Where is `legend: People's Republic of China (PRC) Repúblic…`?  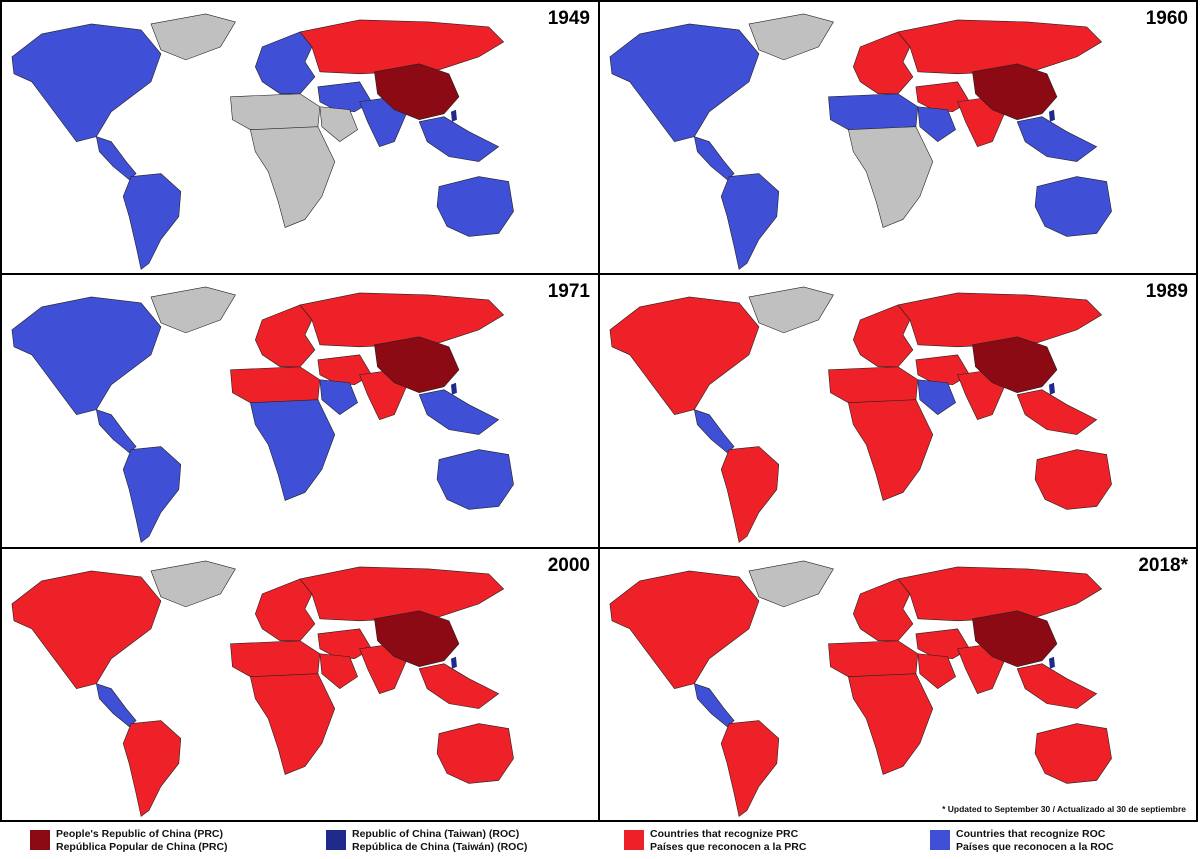
legend: People's Republic of China (PRC) Repúblic… is located at coordinates (600, 840).